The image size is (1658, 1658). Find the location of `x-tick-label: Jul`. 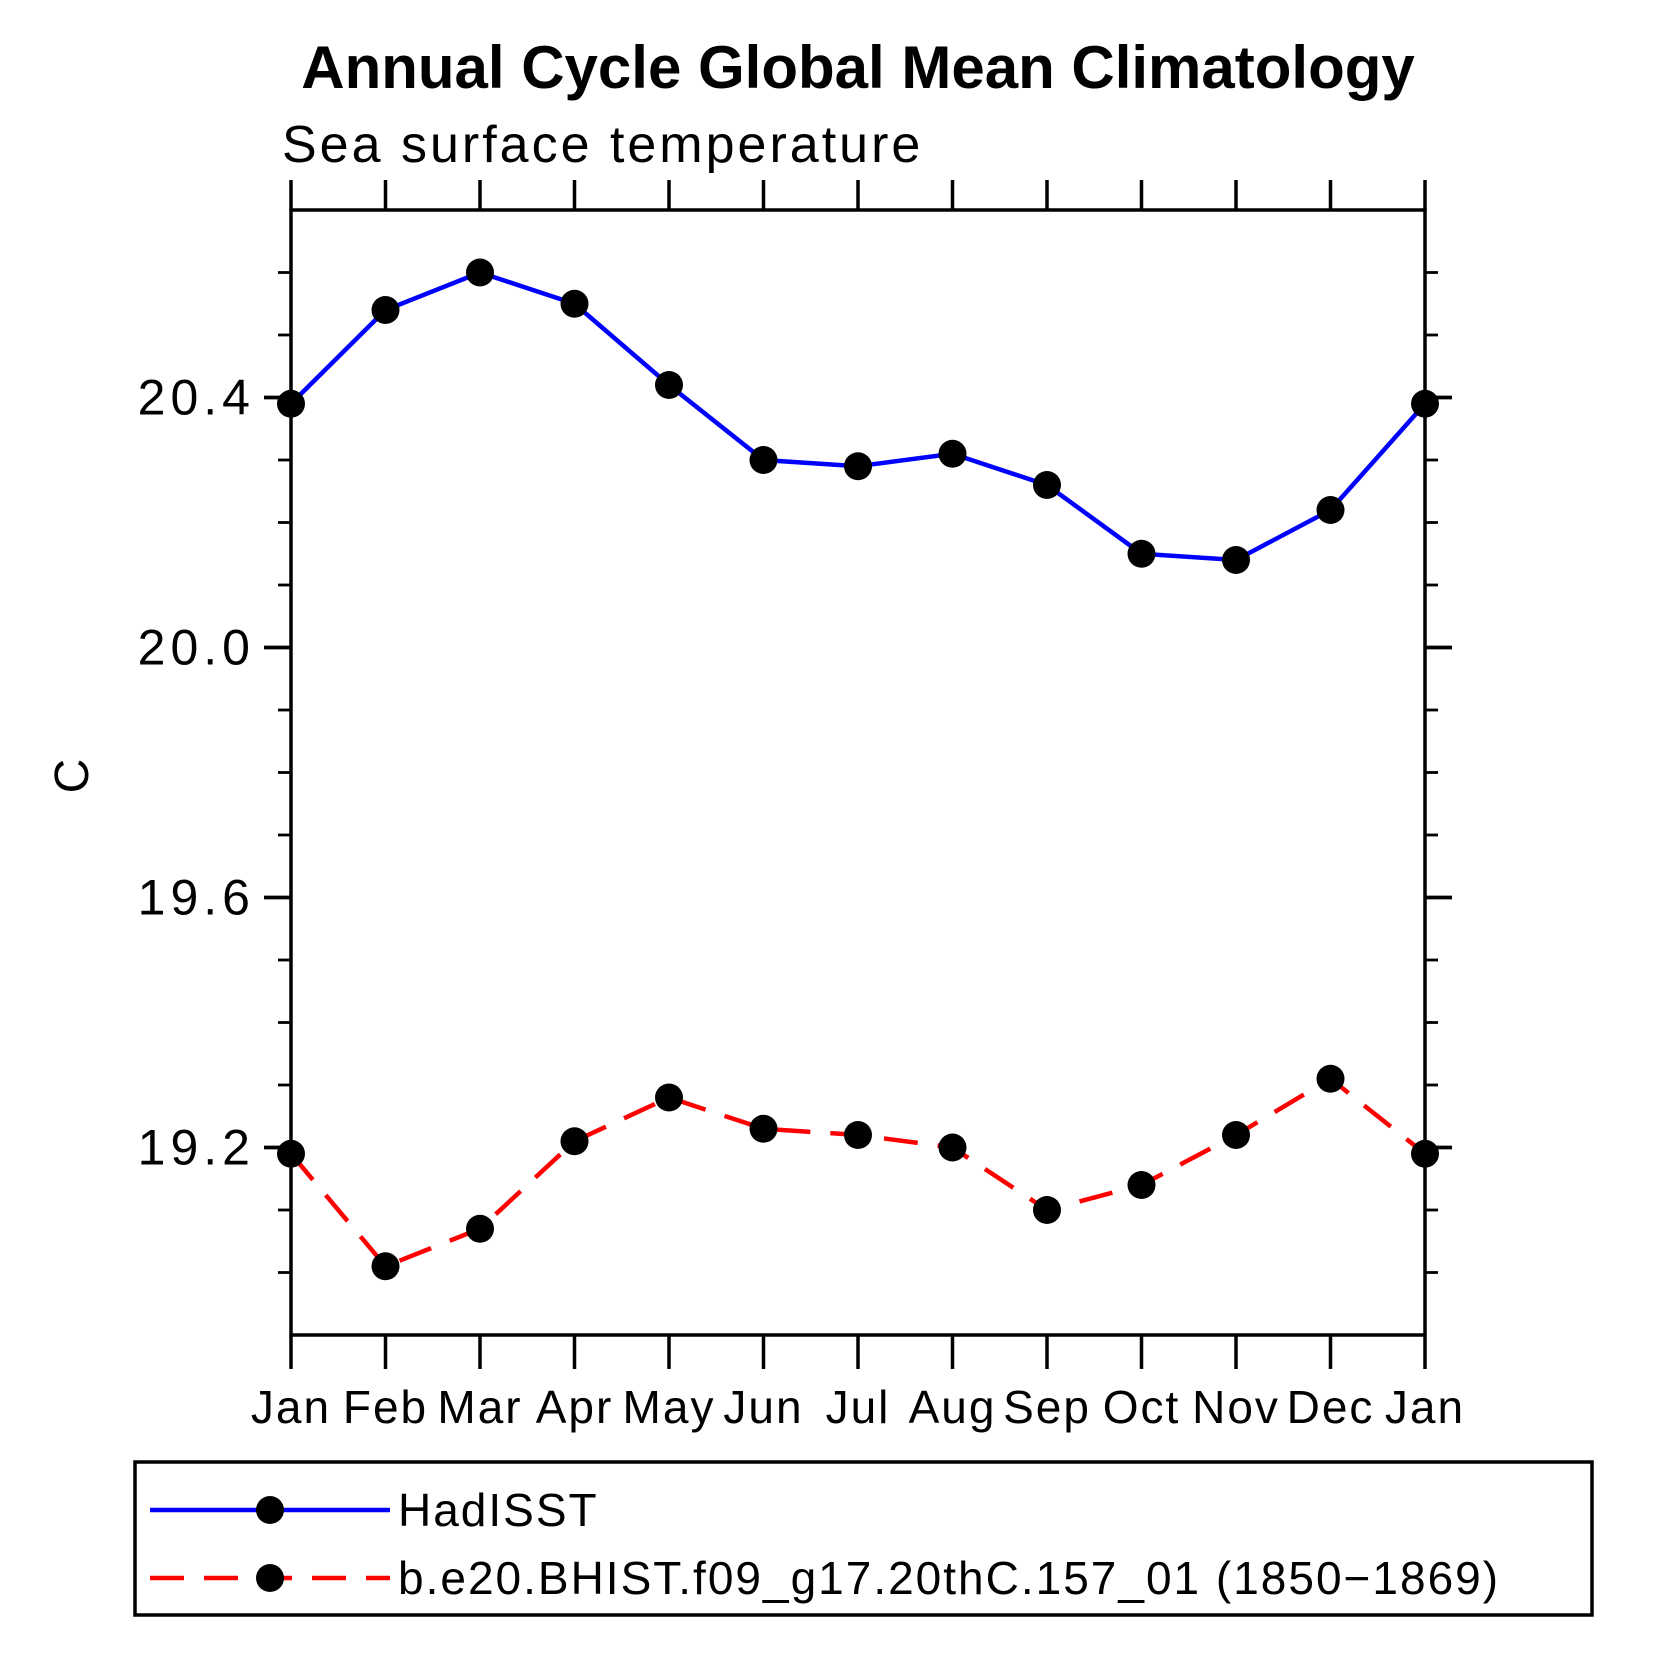

x-tick-label: Jul is located at coordinates (858, 1407).